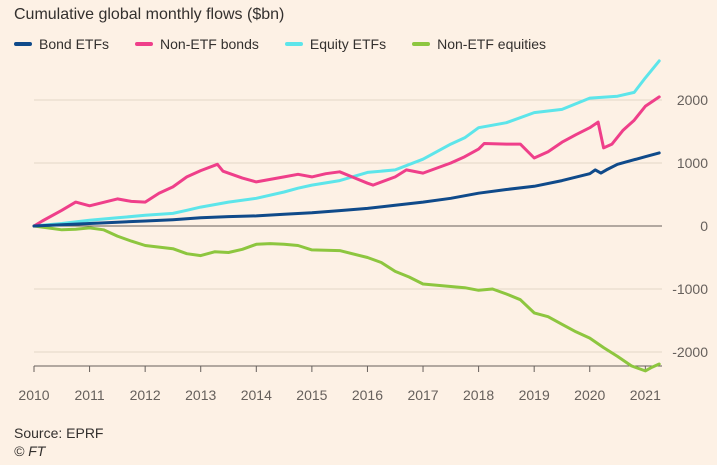 Image resolution: width=717 pixels, height=465 pixels. I want to click on y-tick-label: 0, so click(704, 226).